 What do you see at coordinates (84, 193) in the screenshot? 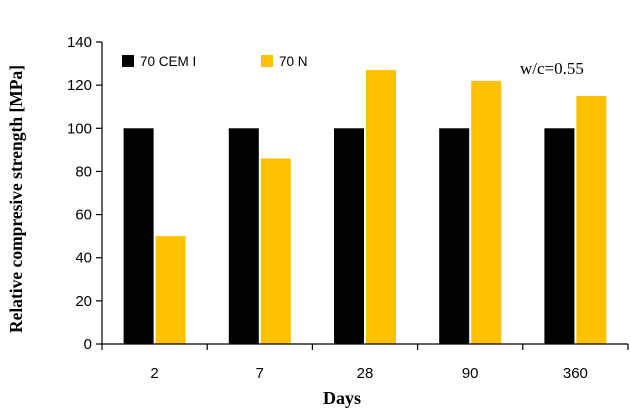
I see `y-ticks-group: 0 20 40 60 80 100 120 140` at bounding box center [84, 193].